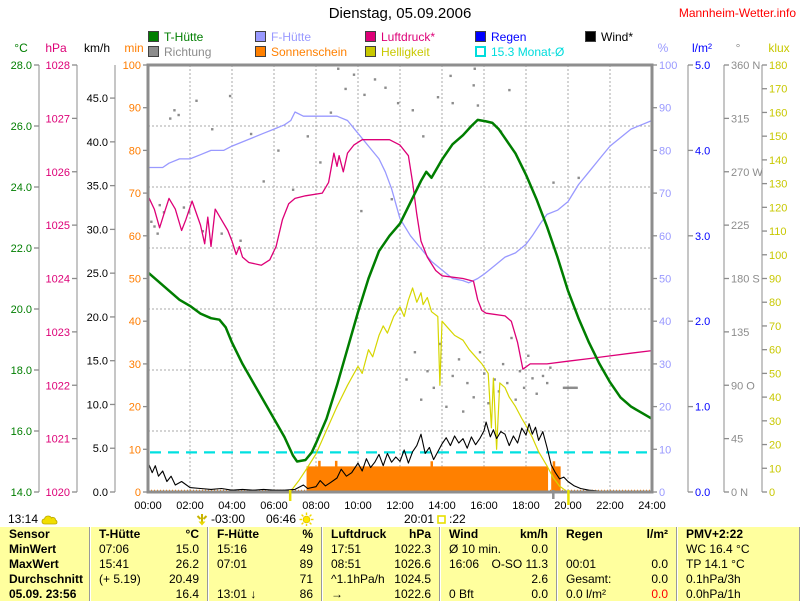  I want to click on regen-swatch, so click(480, 36).